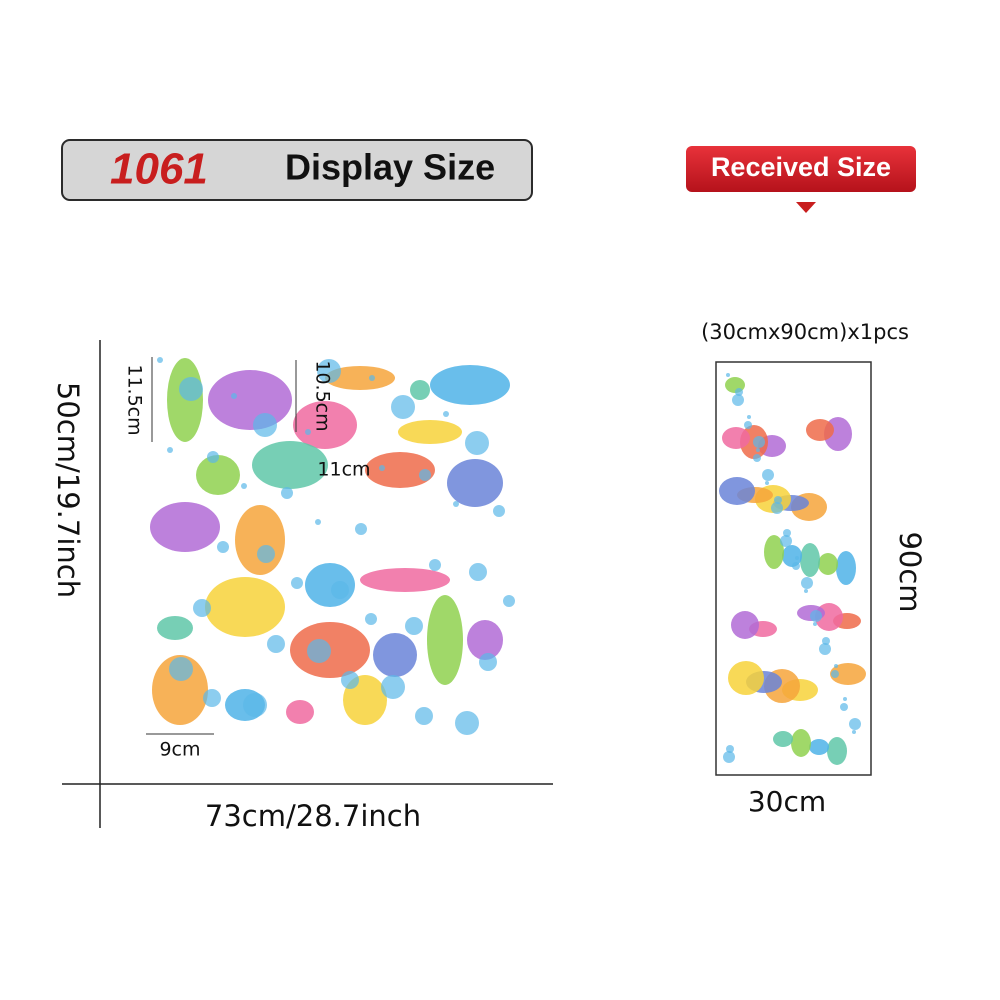 The image size is (1000, 1000). Describe the element at coordinates (297, 170) in the screenshot. I see `header-box` at that location.